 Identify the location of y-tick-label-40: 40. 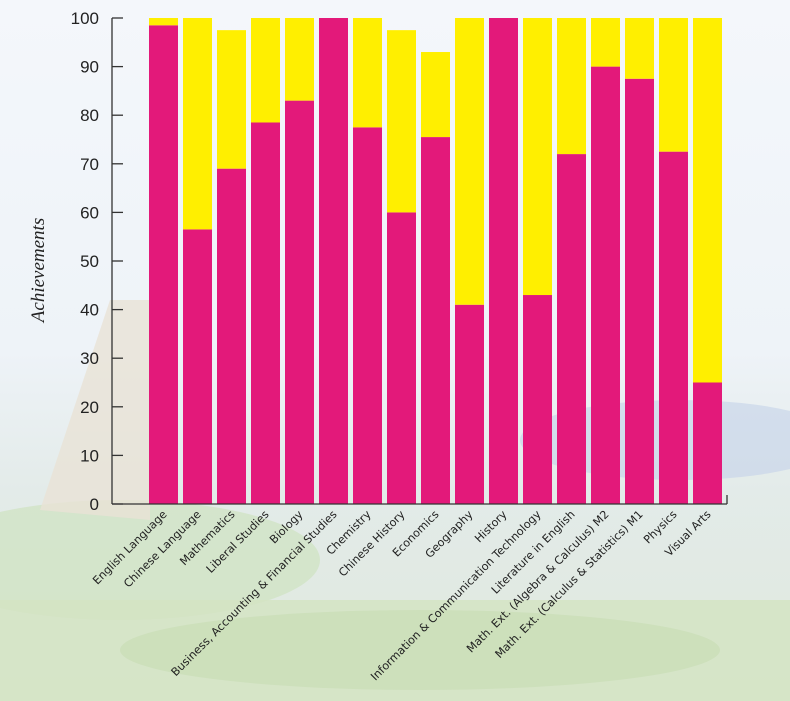
(89, 310).